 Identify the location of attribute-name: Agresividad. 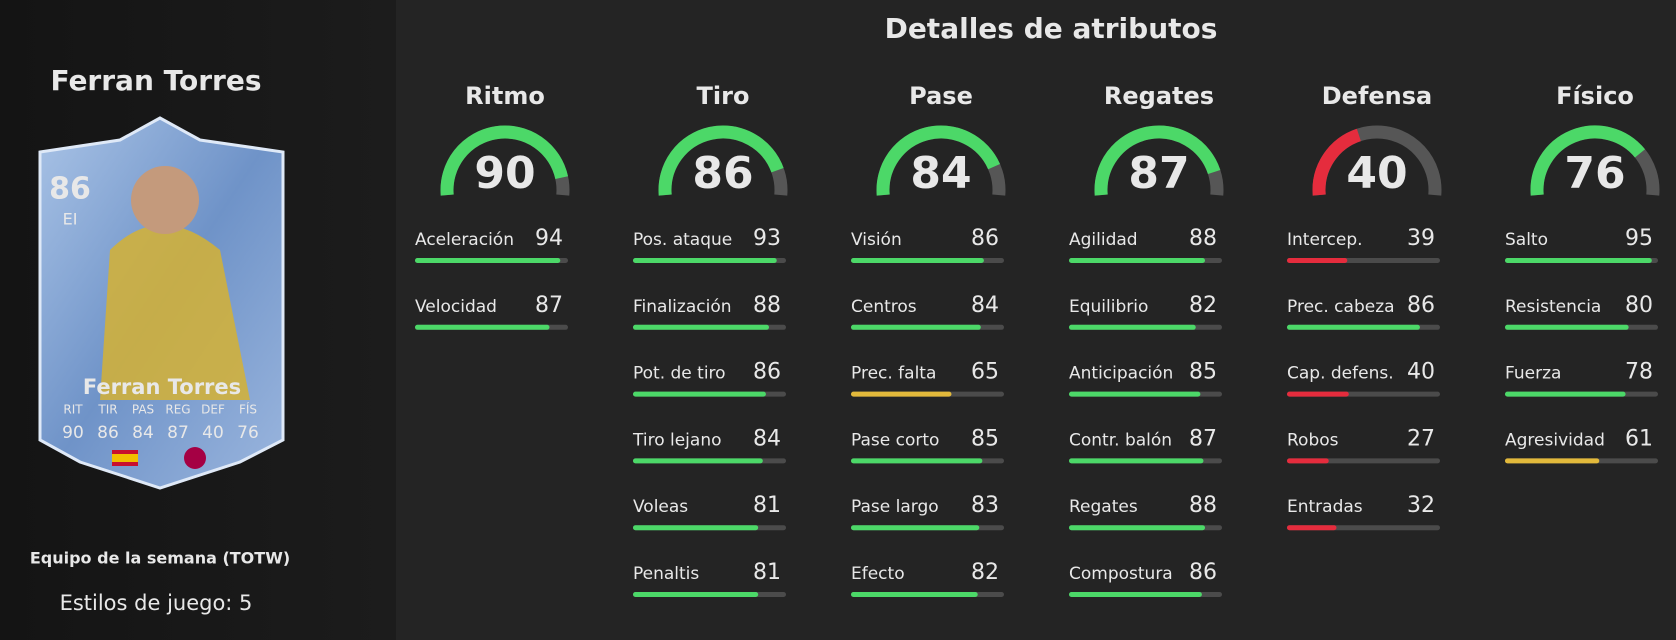
(1555, 440).